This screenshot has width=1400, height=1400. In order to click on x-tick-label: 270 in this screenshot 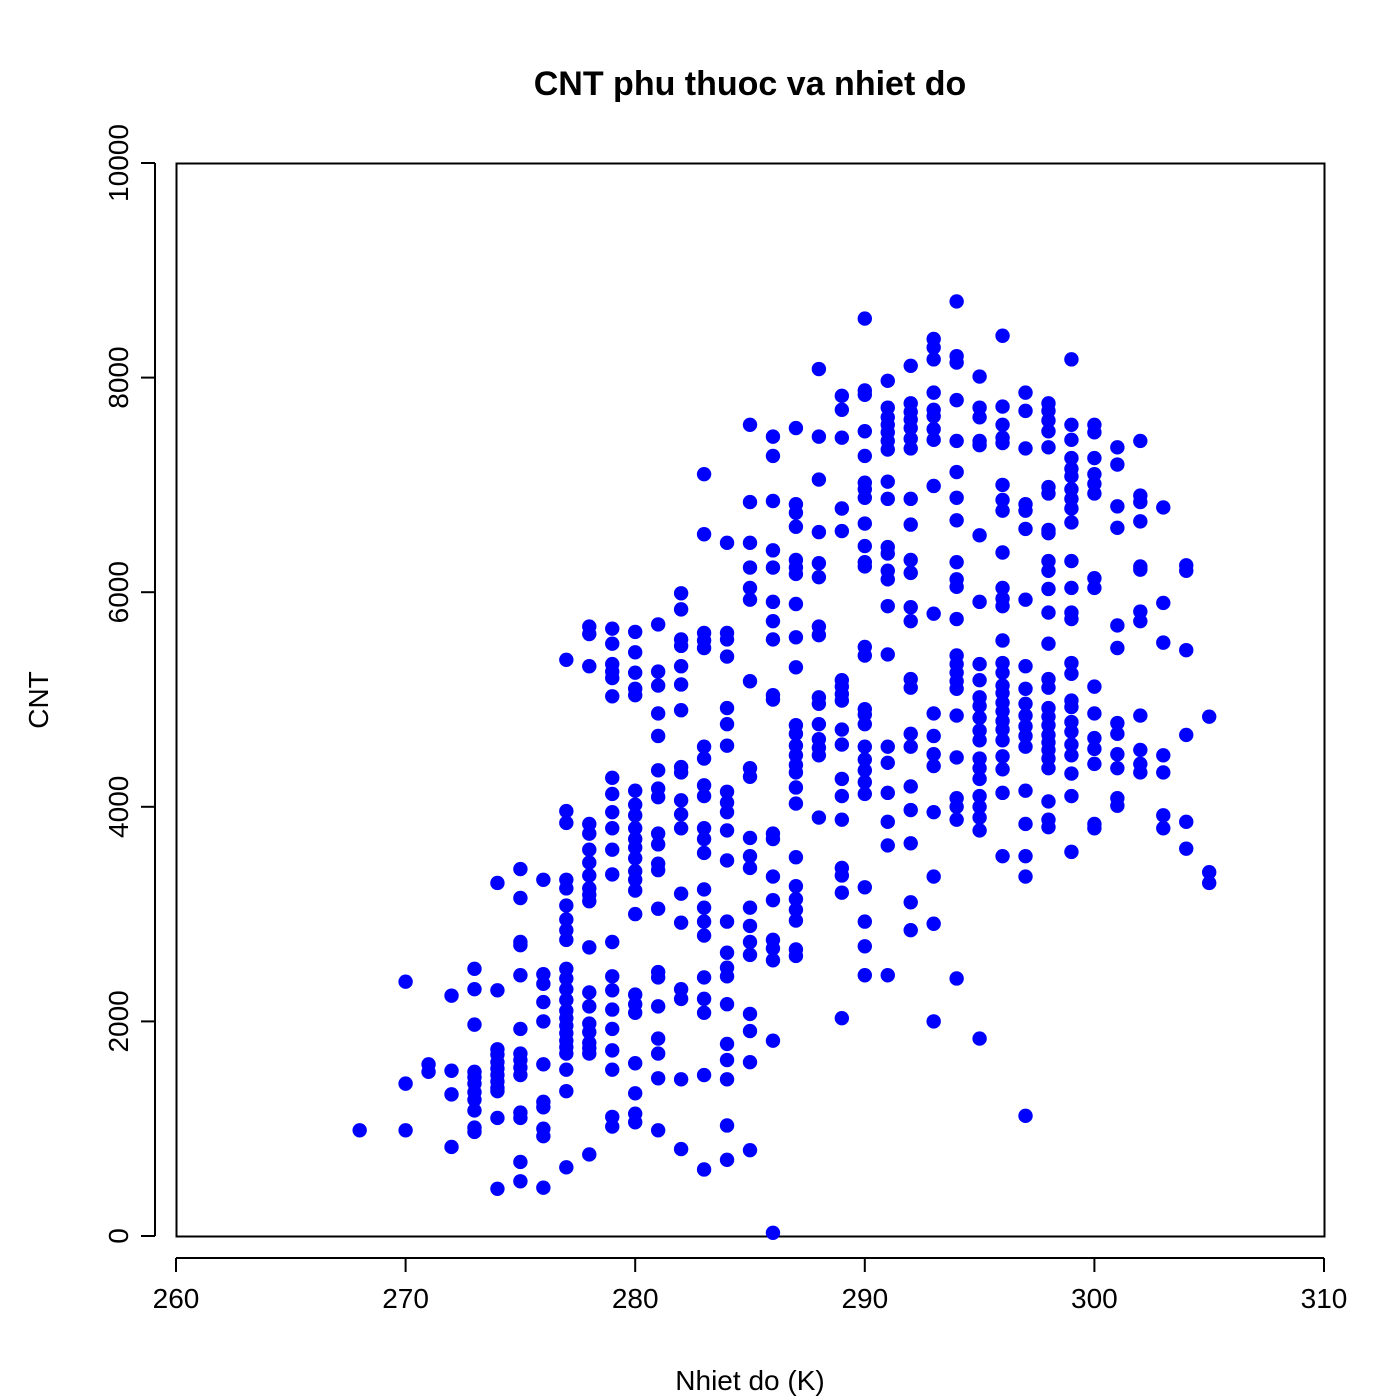, I will do `click(405, 1298)`.